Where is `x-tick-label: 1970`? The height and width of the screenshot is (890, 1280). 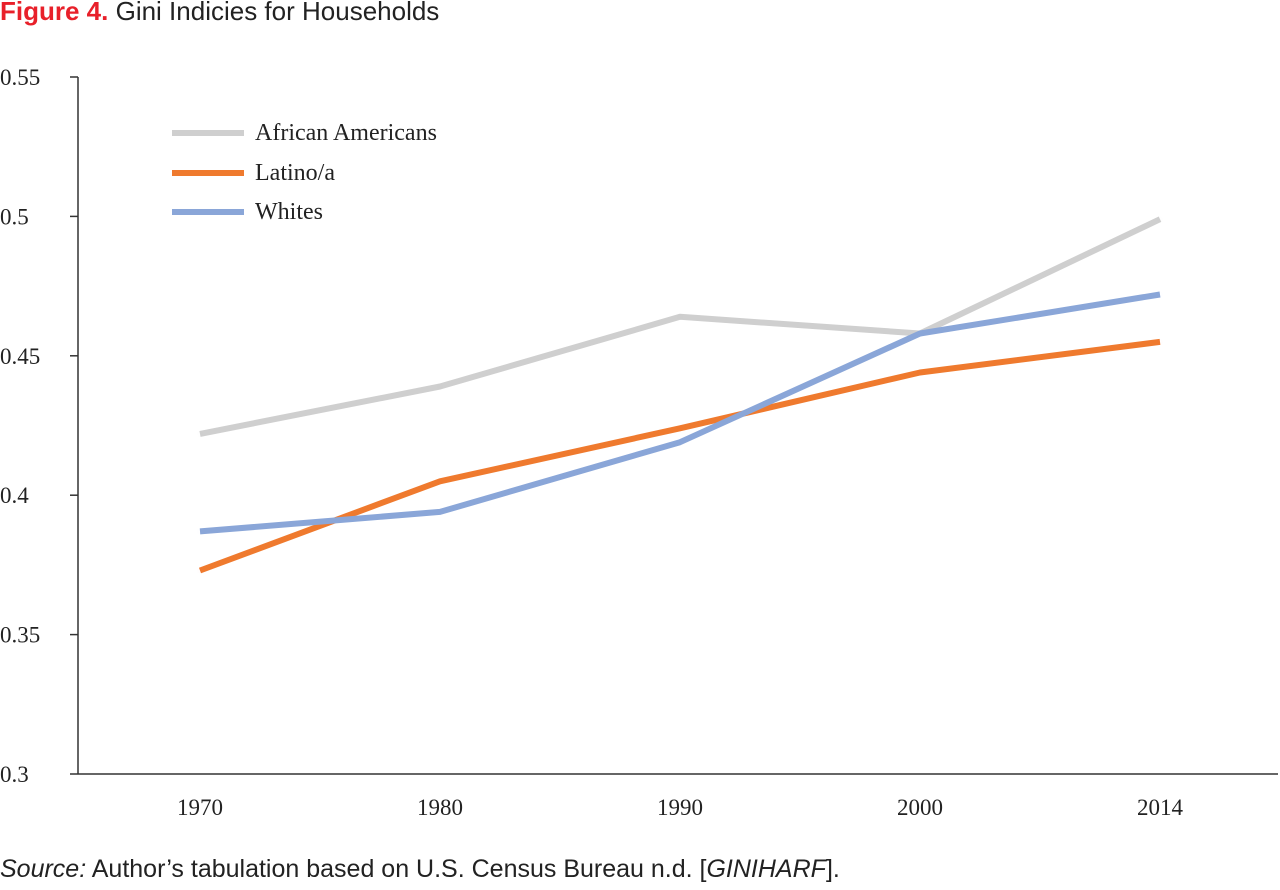
x-tick-label: 1970 is located at coordinates (200, 807).